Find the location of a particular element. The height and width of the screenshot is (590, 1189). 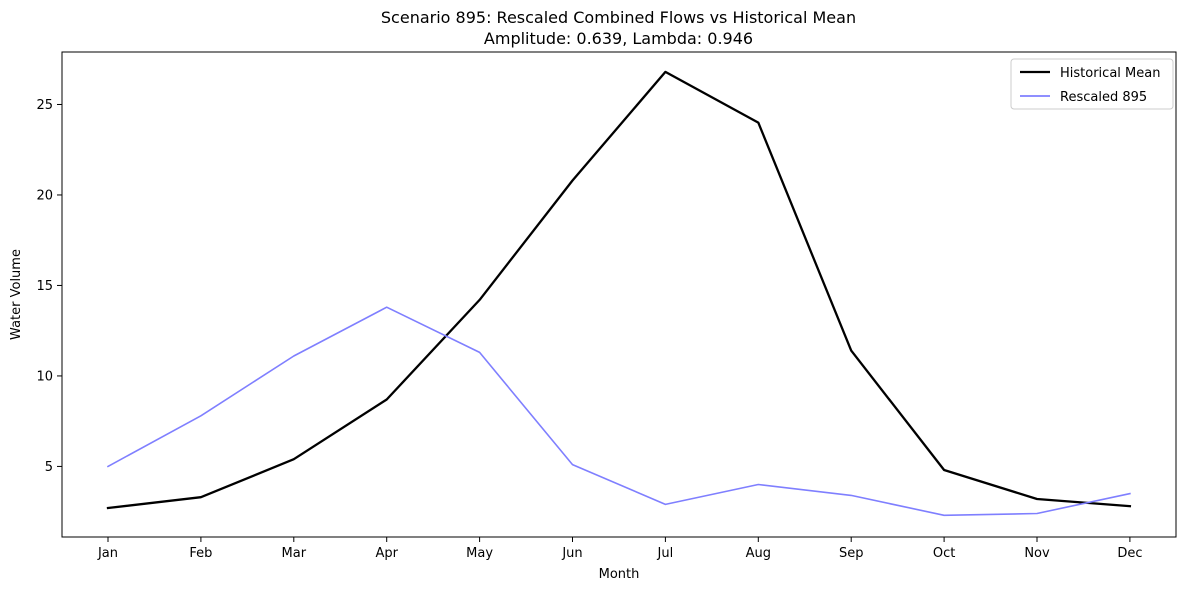

x-tick-label: Mar is located at coordinates (294, 553).